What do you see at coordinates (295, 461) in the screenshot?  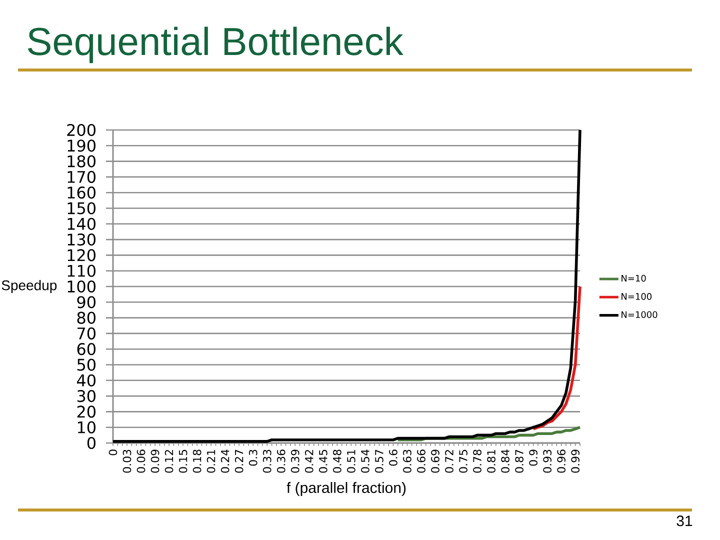 I see `x-tick-label: 0.39` at bounding box center [295, 461].